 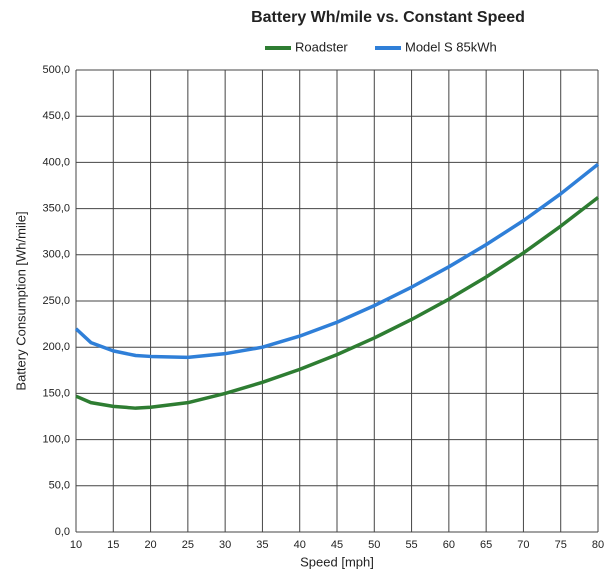 I want to click on legend-label: Model S 85kWh, so click(x=451, y=46).